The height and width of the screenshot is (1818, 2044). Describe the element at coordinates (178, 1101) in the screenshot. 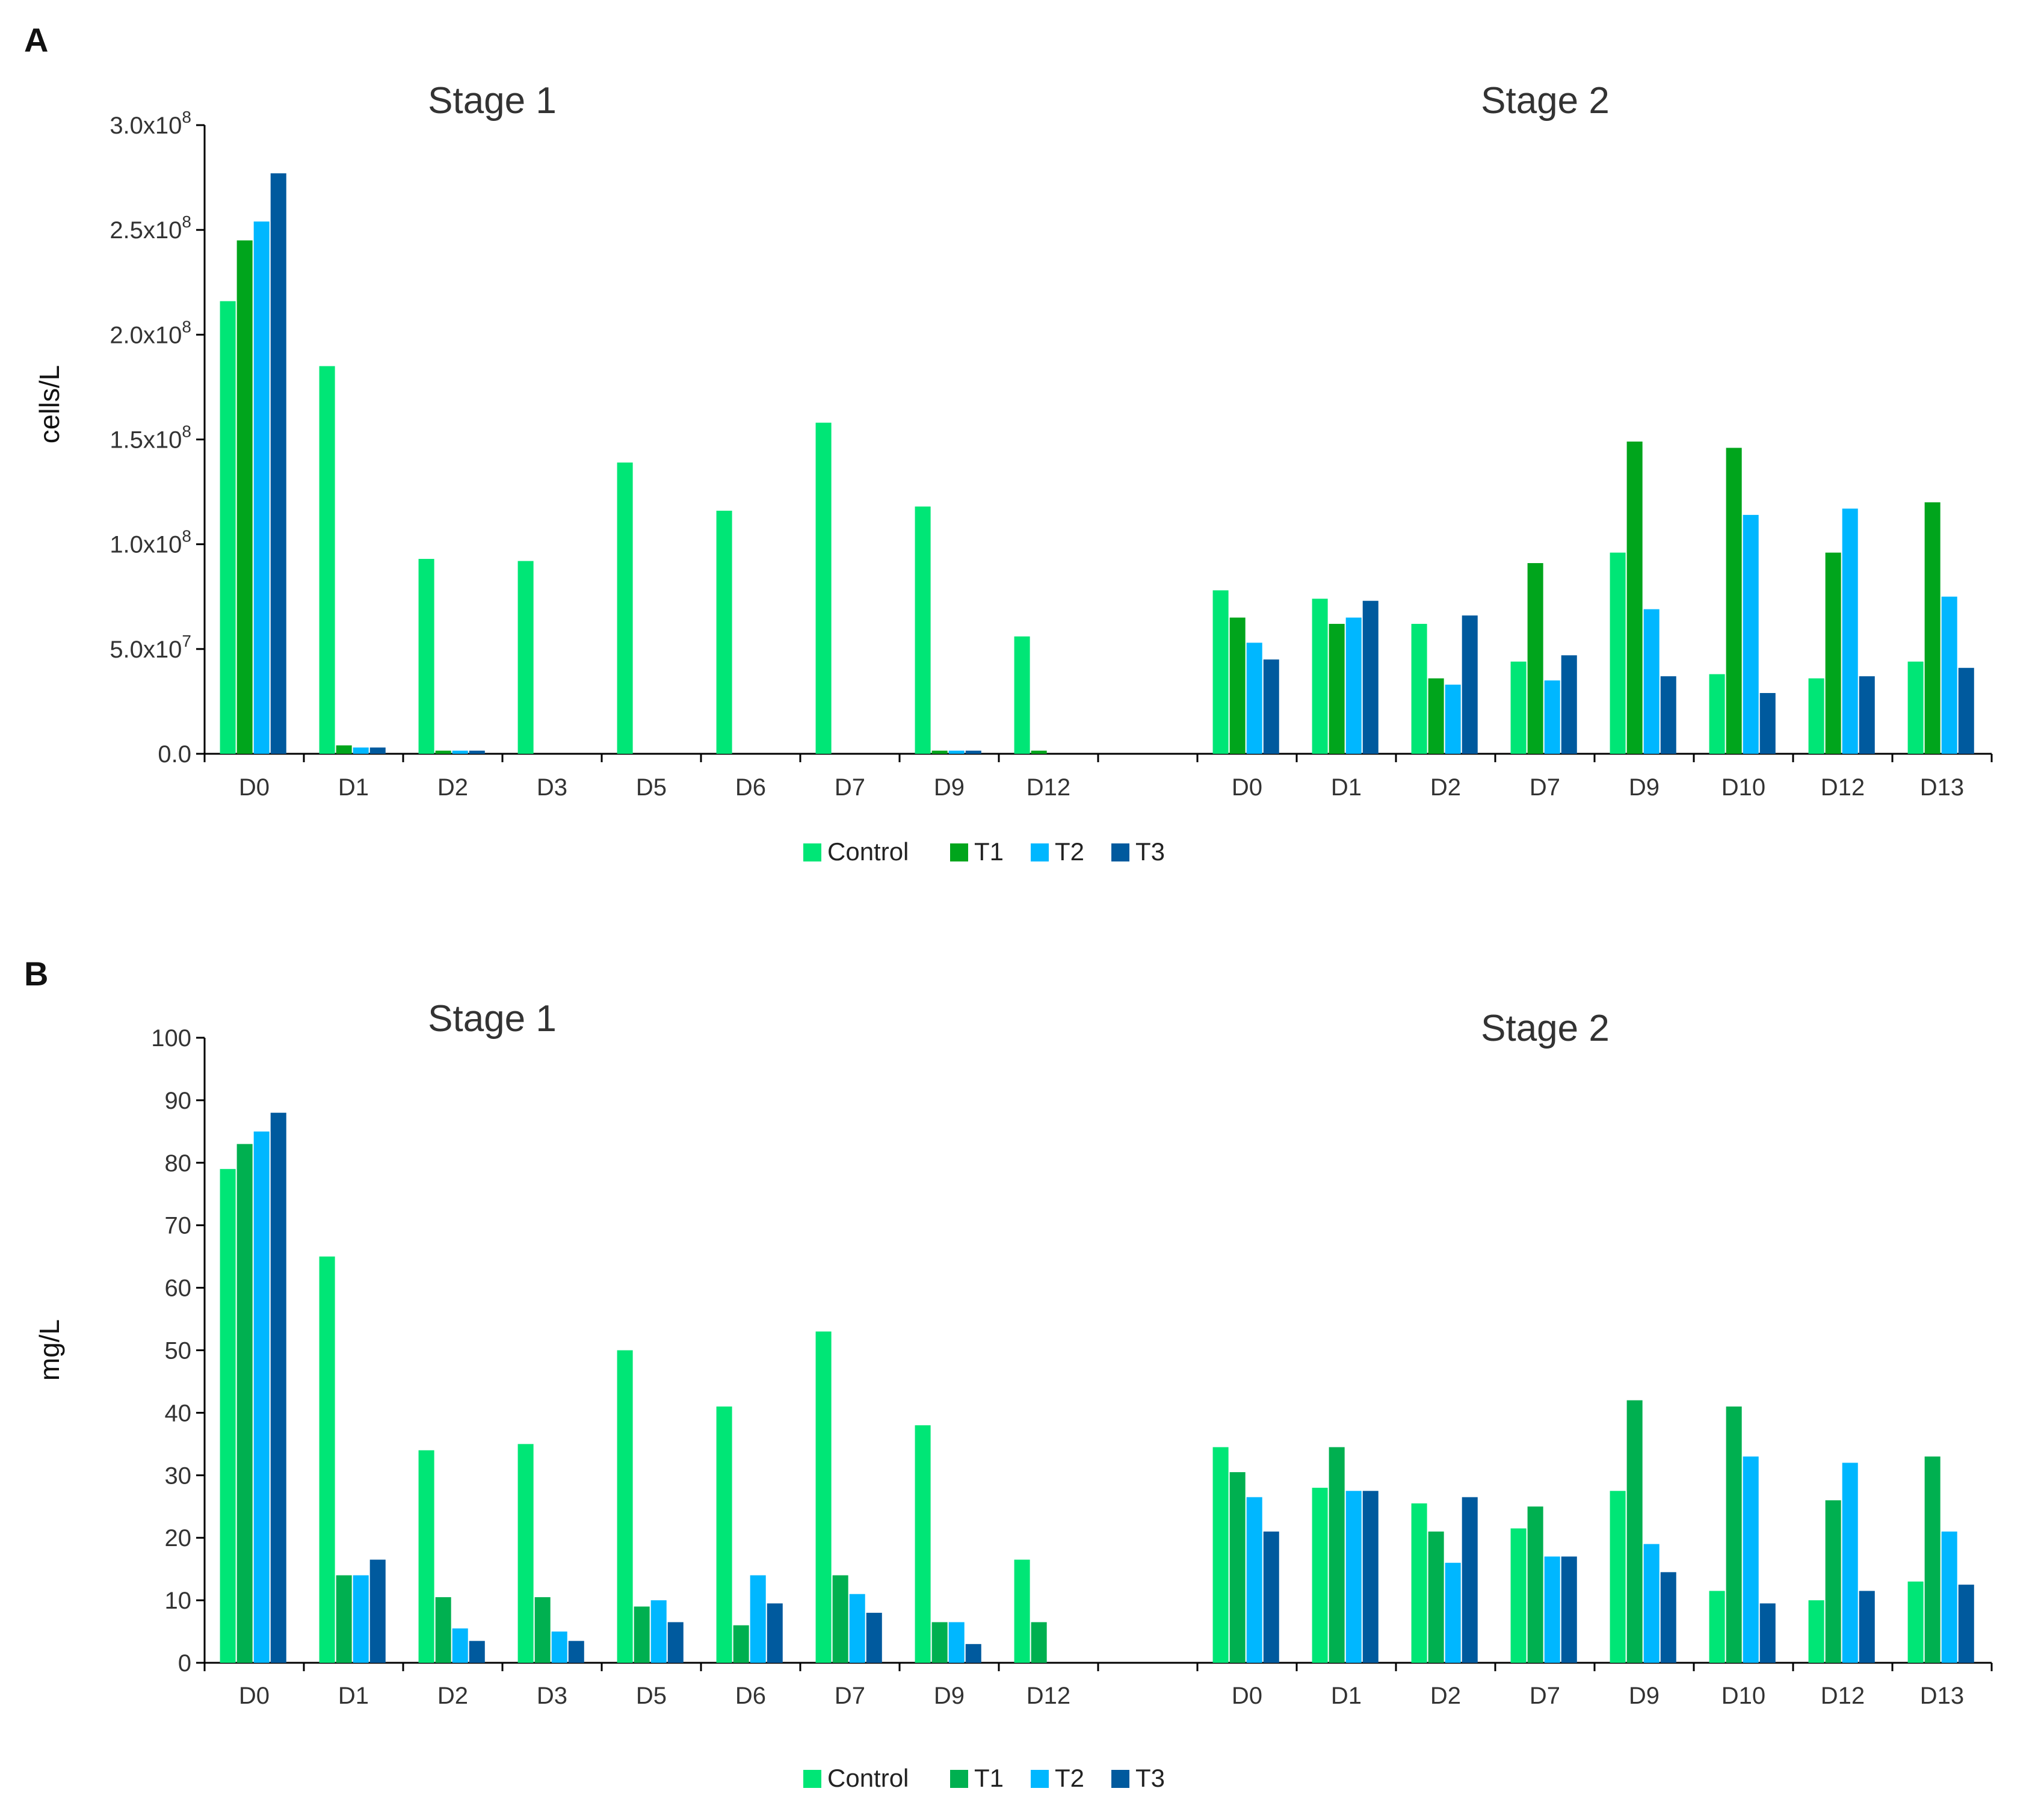

I see `y-tick-label: 90` at that location.